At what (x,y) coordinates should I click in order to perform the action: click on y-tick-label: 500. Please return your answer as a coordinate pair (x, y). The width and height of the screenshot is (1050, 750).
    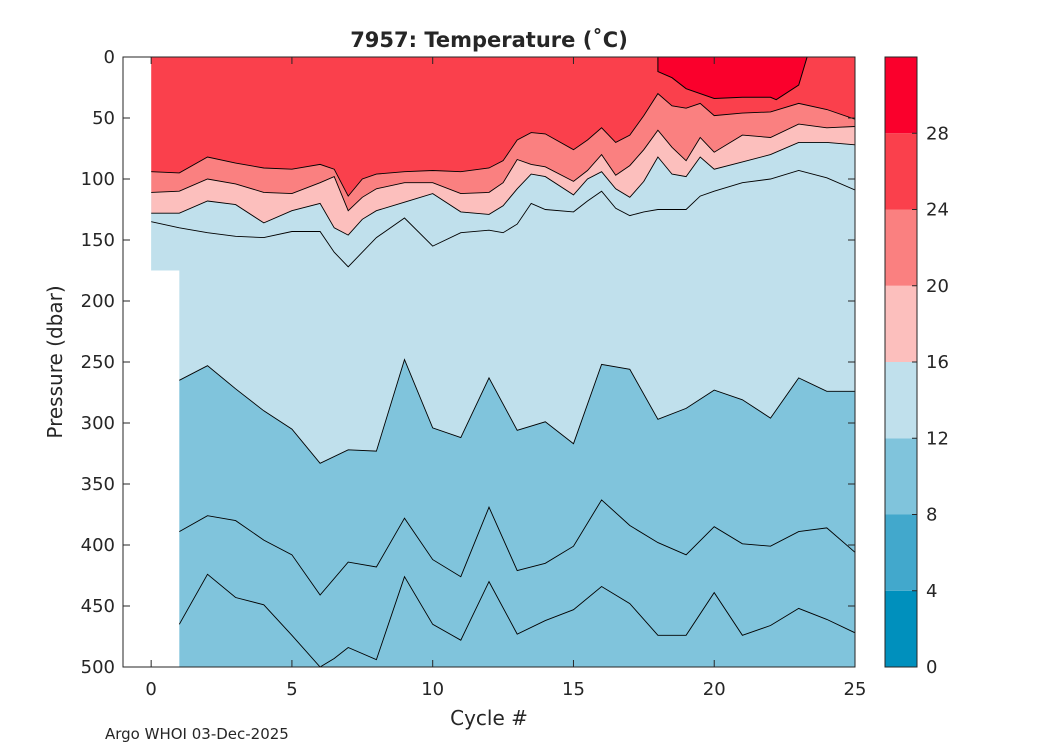
    Looking at the image, I should click on (98, 667).